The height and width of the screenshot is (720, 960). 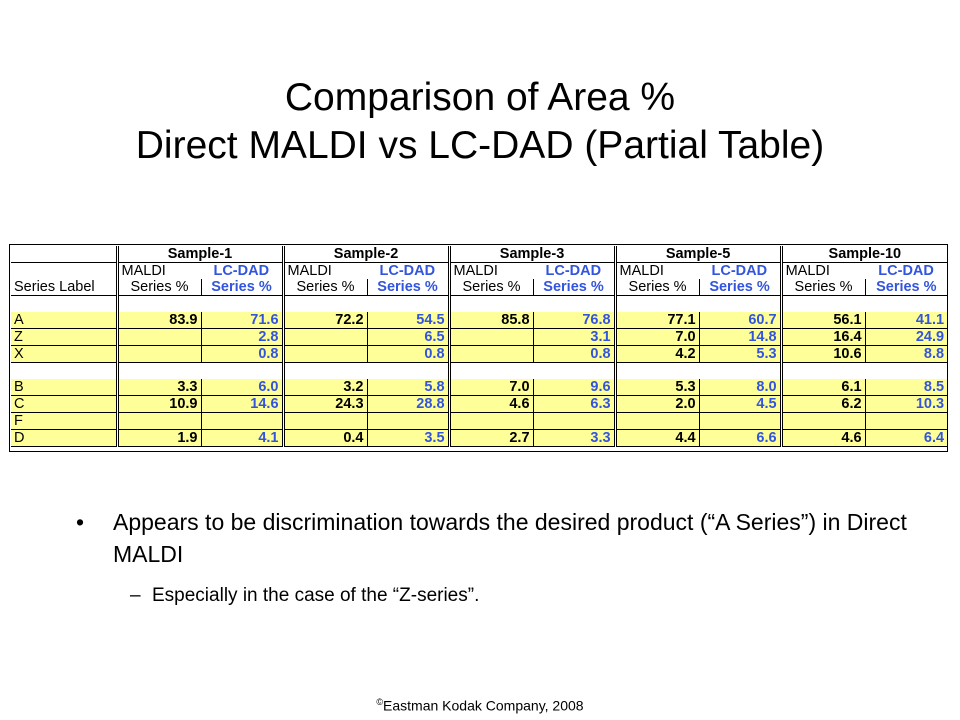 What do you see at coordinates (242, 438) in the screenshot?
I see `lcdad-value-cell: 4.1` at bounding box center [242, 438].